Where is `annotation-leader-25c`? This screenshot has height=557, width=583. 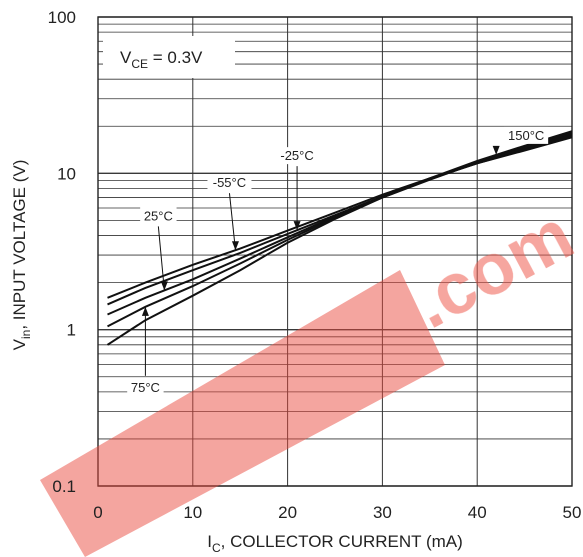
annotation-leader-25c is located at coordinates (161, 258).